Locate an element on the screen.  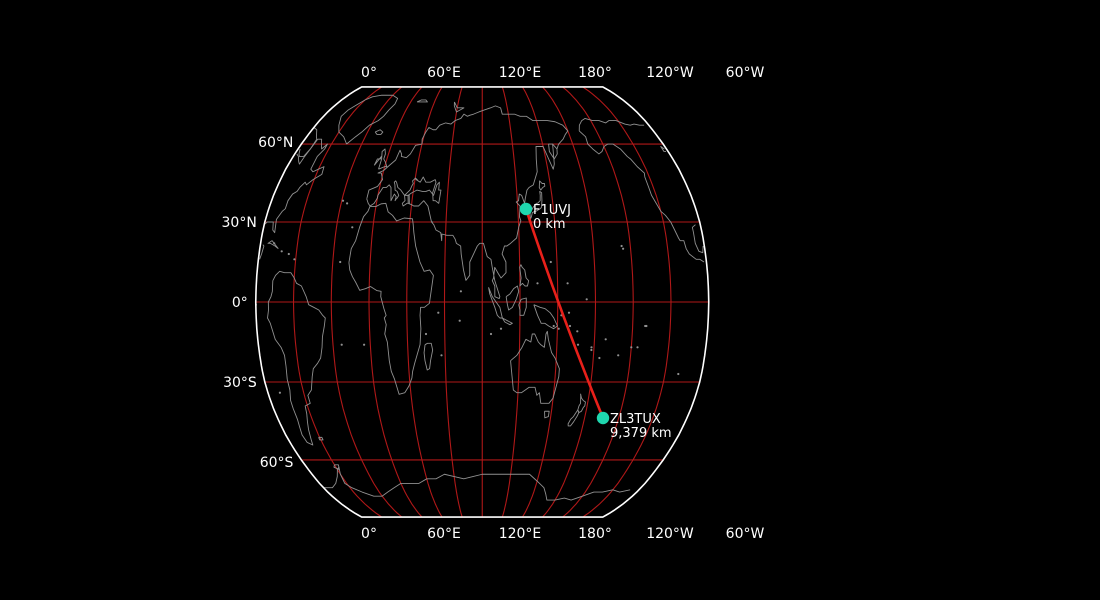
lon-tick-label-bottom: 120°E is located at coordinates (520, 534).